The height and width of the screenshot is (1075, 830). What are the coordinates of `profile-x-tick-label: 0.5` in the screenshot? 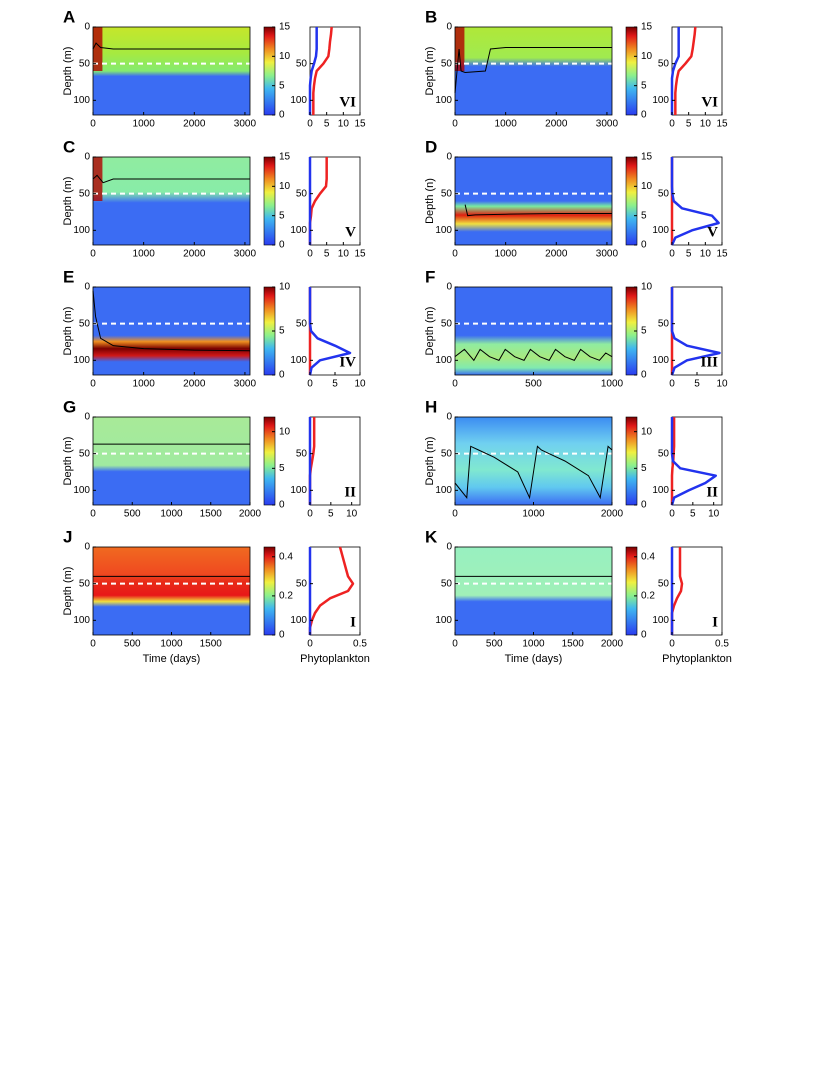 It's located at (722, 644).